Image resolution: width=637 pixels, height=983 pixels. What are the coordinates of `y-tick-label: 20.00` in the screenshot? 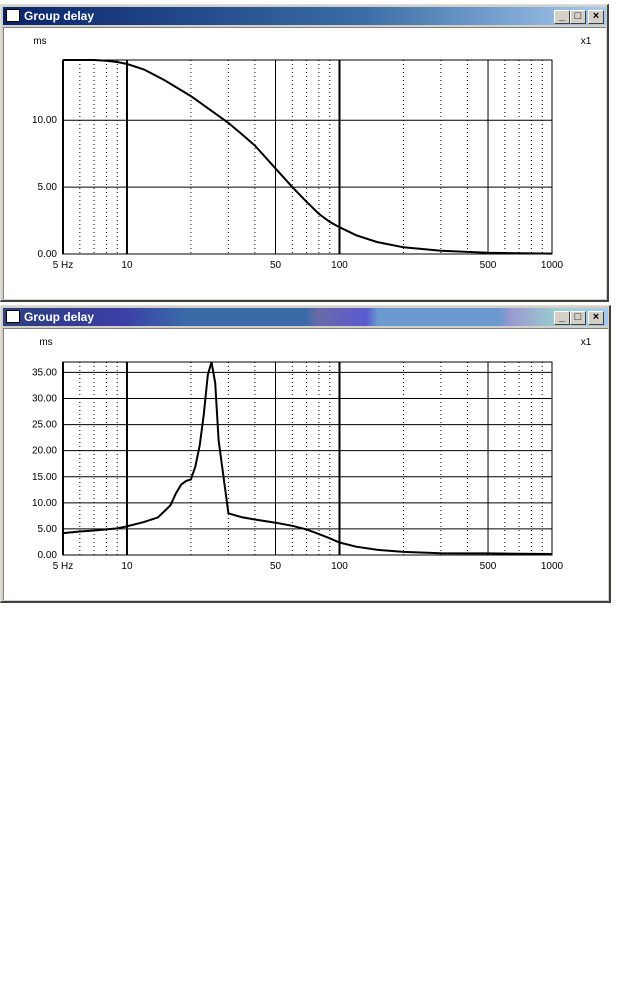 It's located at (44, 451).